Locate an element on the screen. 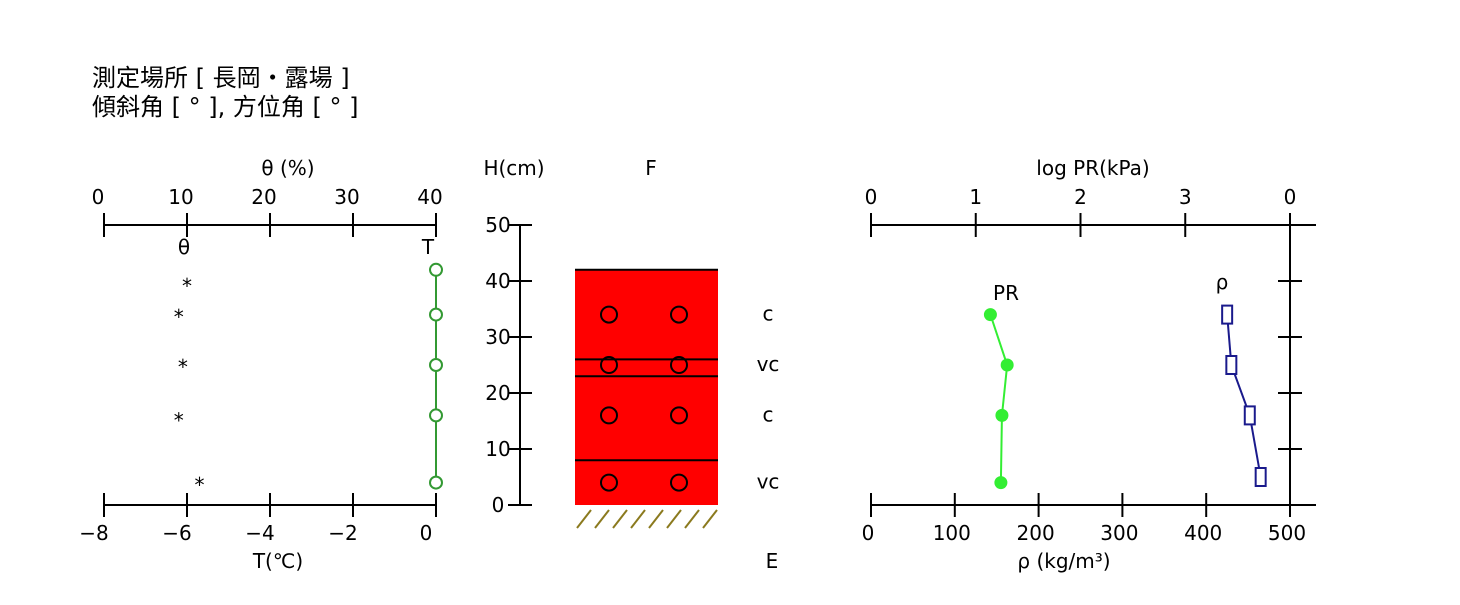 The width and height of the screenshot is (1460, 605). temperature-tick-label: −4 is located at coordinates (259, 533).